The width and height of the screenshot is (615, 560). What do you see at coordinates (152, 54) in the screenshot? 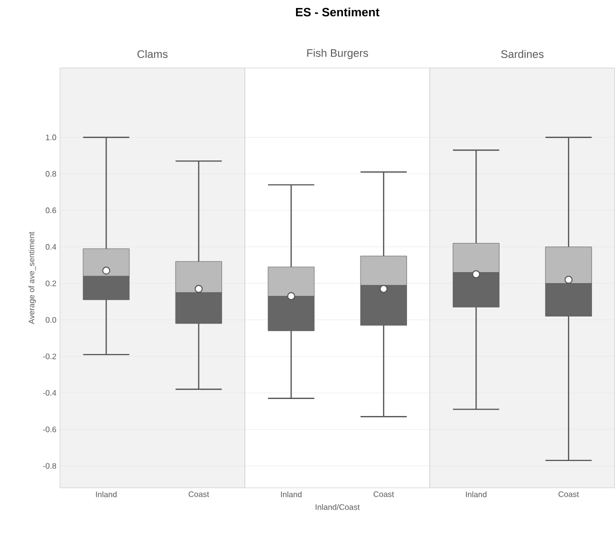
I see `chart-subtitle: Clams` at bounding box center [152, 54].